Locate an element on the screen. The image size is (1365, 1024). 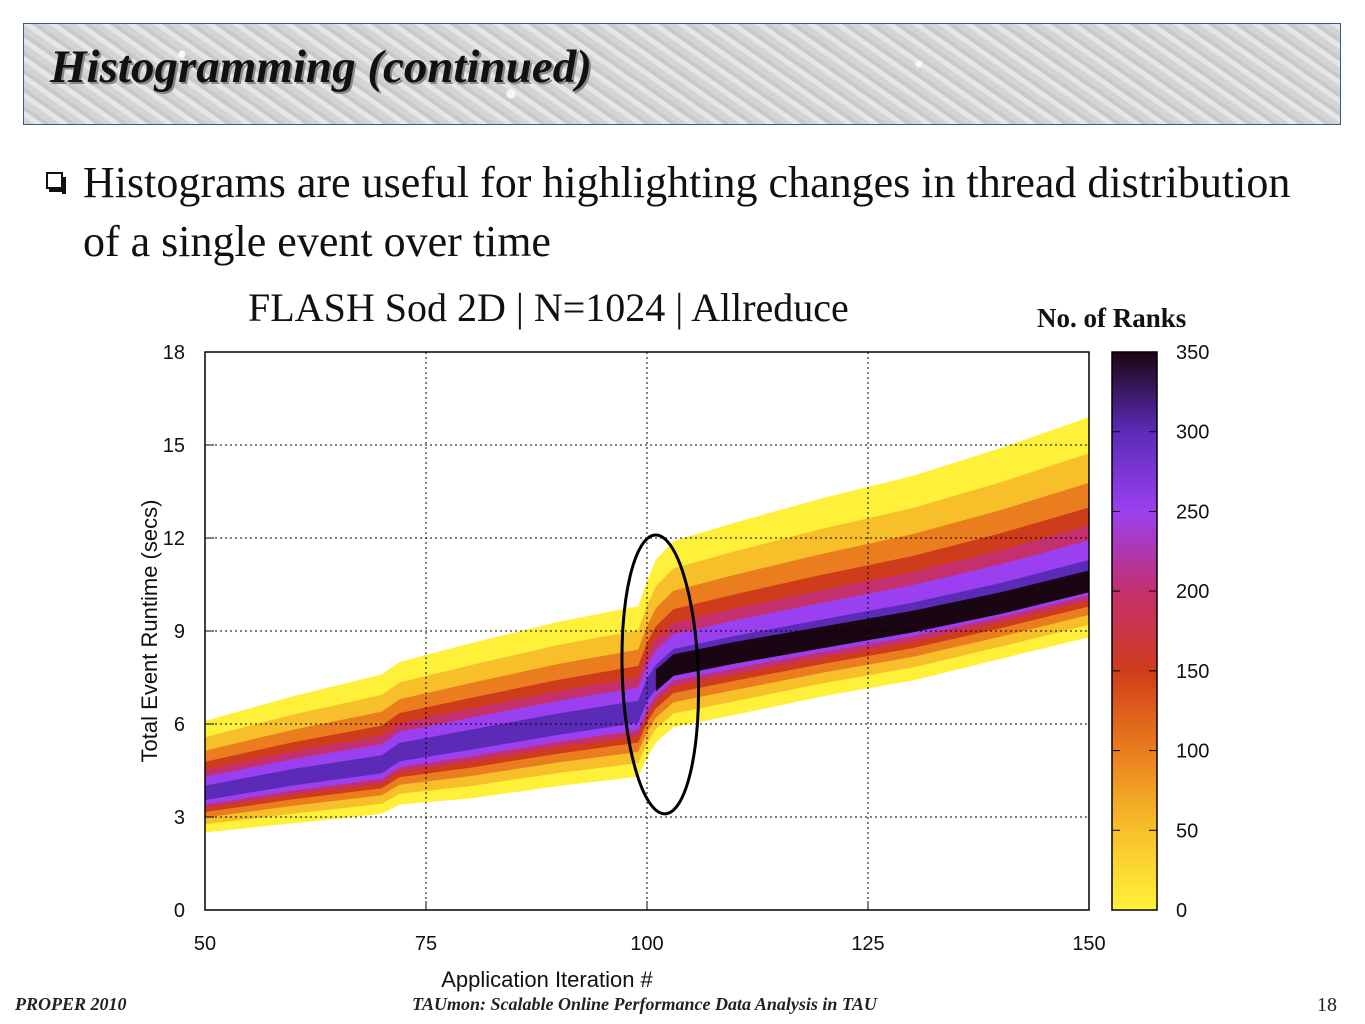
colorbar: 0 50 100 150 200 250 300 350 is located at coordinates (1160, 632).